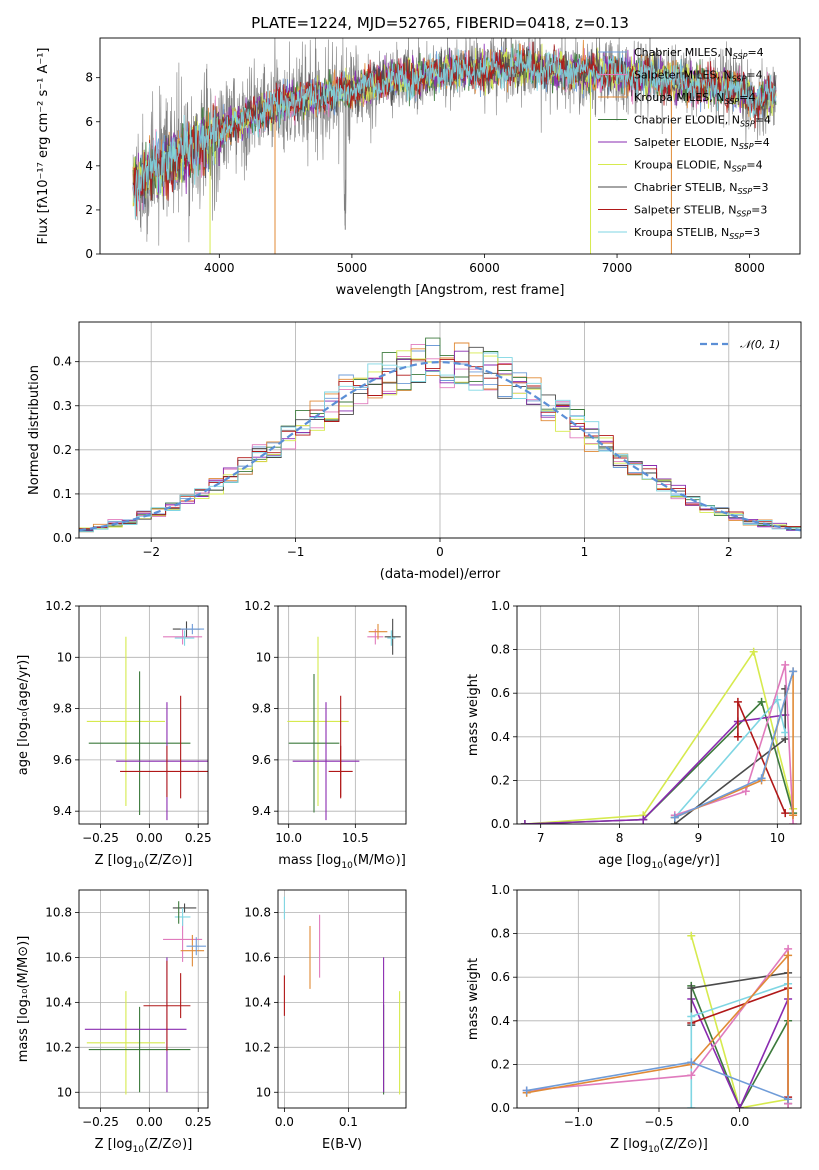 Image resolution: width=819 pixels, height=1170 pixels. What do you see at coordinates (500, 934) in the screenshot?
I see `y-tick-label: 0.8` at bounding box center [500, 934].